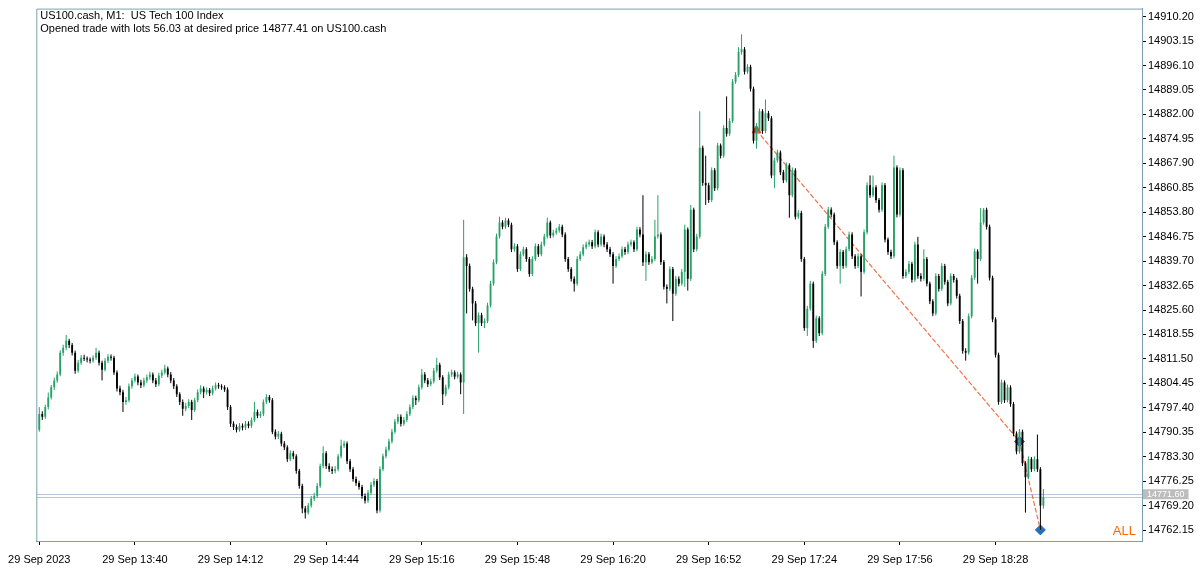 This screenshot has width=1200, height=573. What do you see at coordinates (1166, 494) in the screenshot?
I see `ref-line-label: 14771.60` at bounding box center [1166, 494].